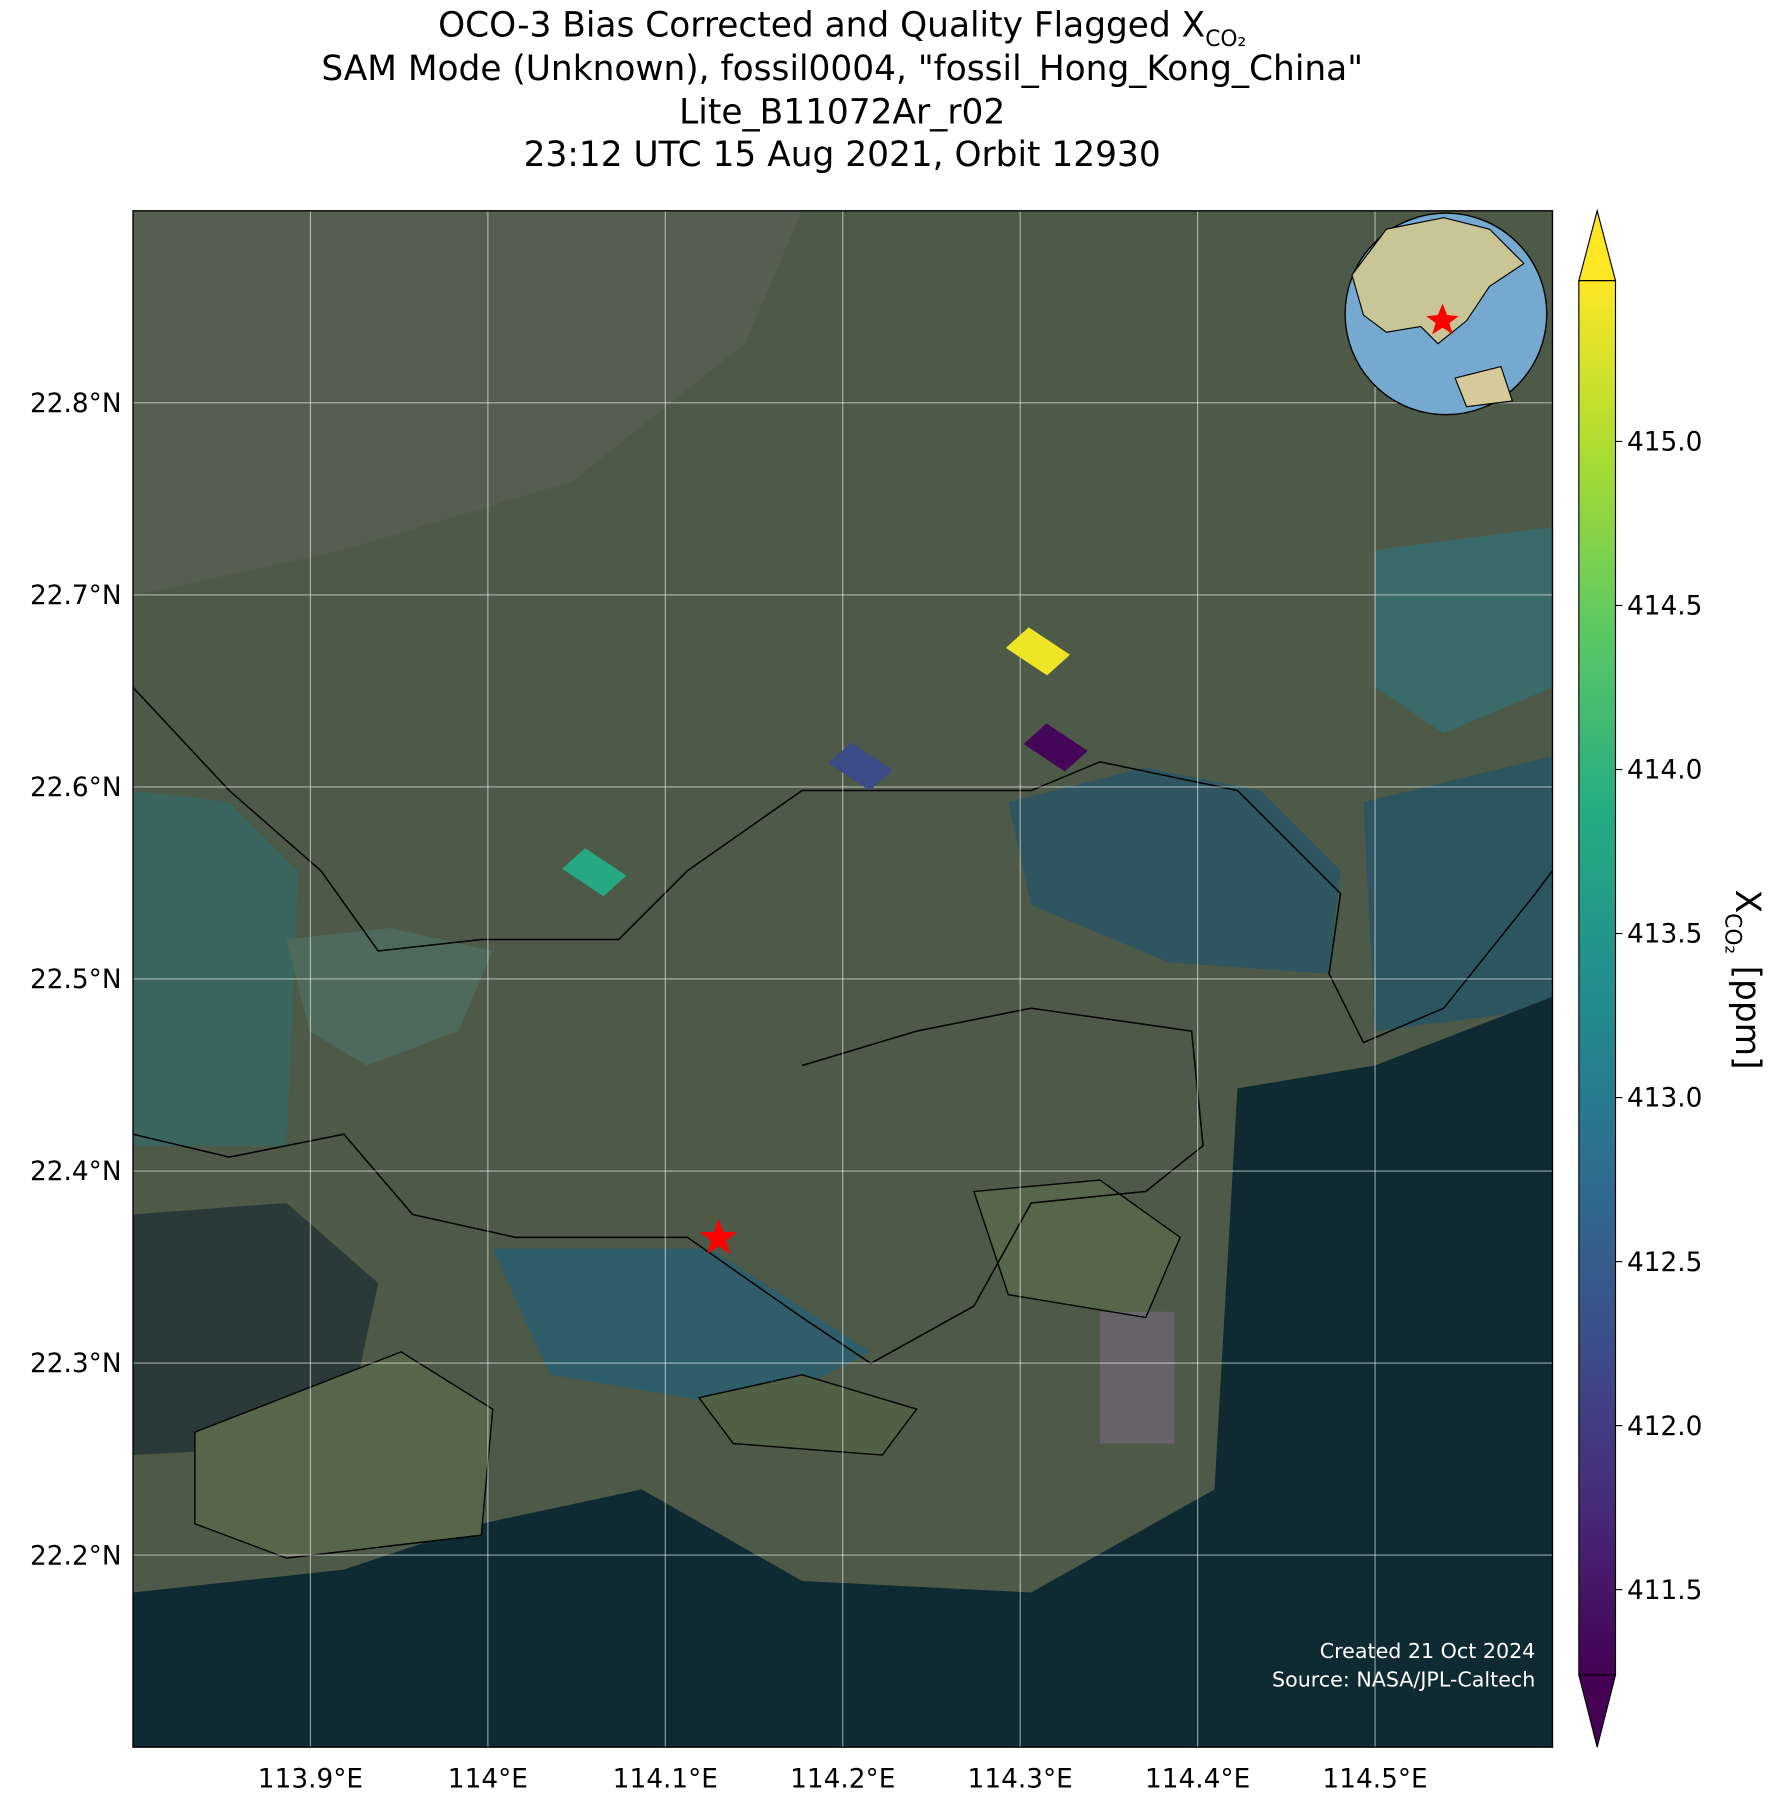 The image size is (1776, 1801). What do you see at coordinates (1225, 39) in the screenshot?
I see `title-subscript: CO₂` at bounding box center [1225, 39].